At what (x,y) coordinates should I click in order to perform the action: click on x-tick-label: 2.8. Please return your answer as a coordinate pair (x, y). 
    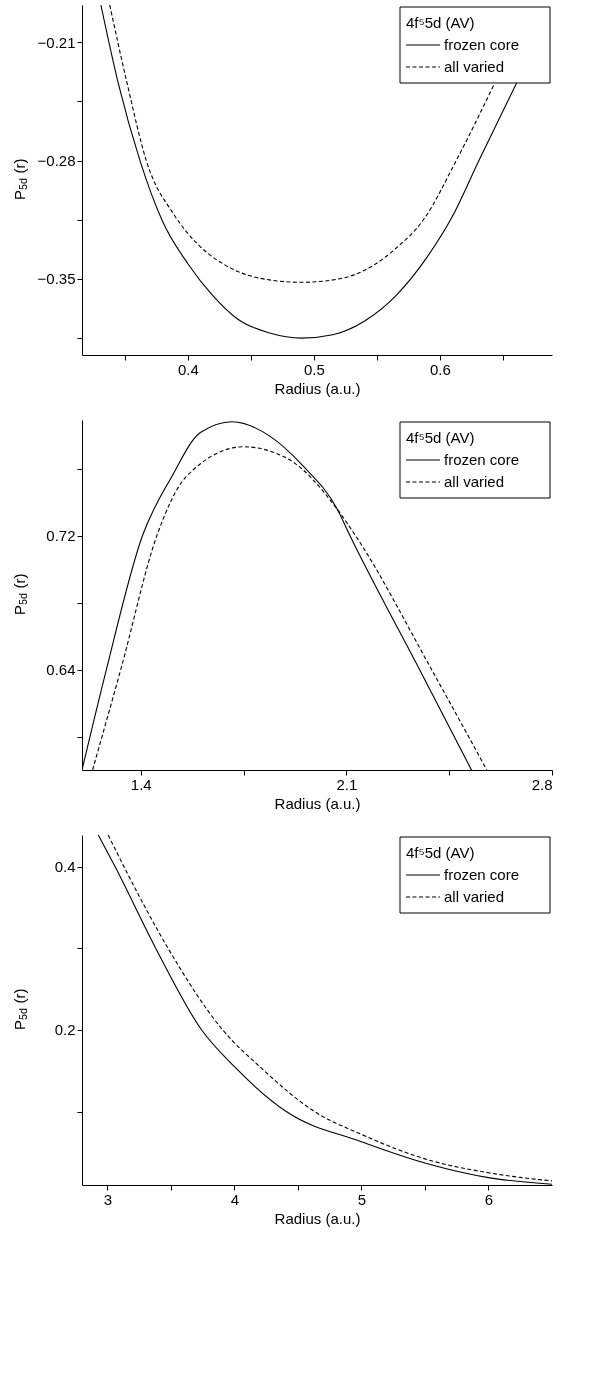
    Looking at the image, I should click on (542, 784).